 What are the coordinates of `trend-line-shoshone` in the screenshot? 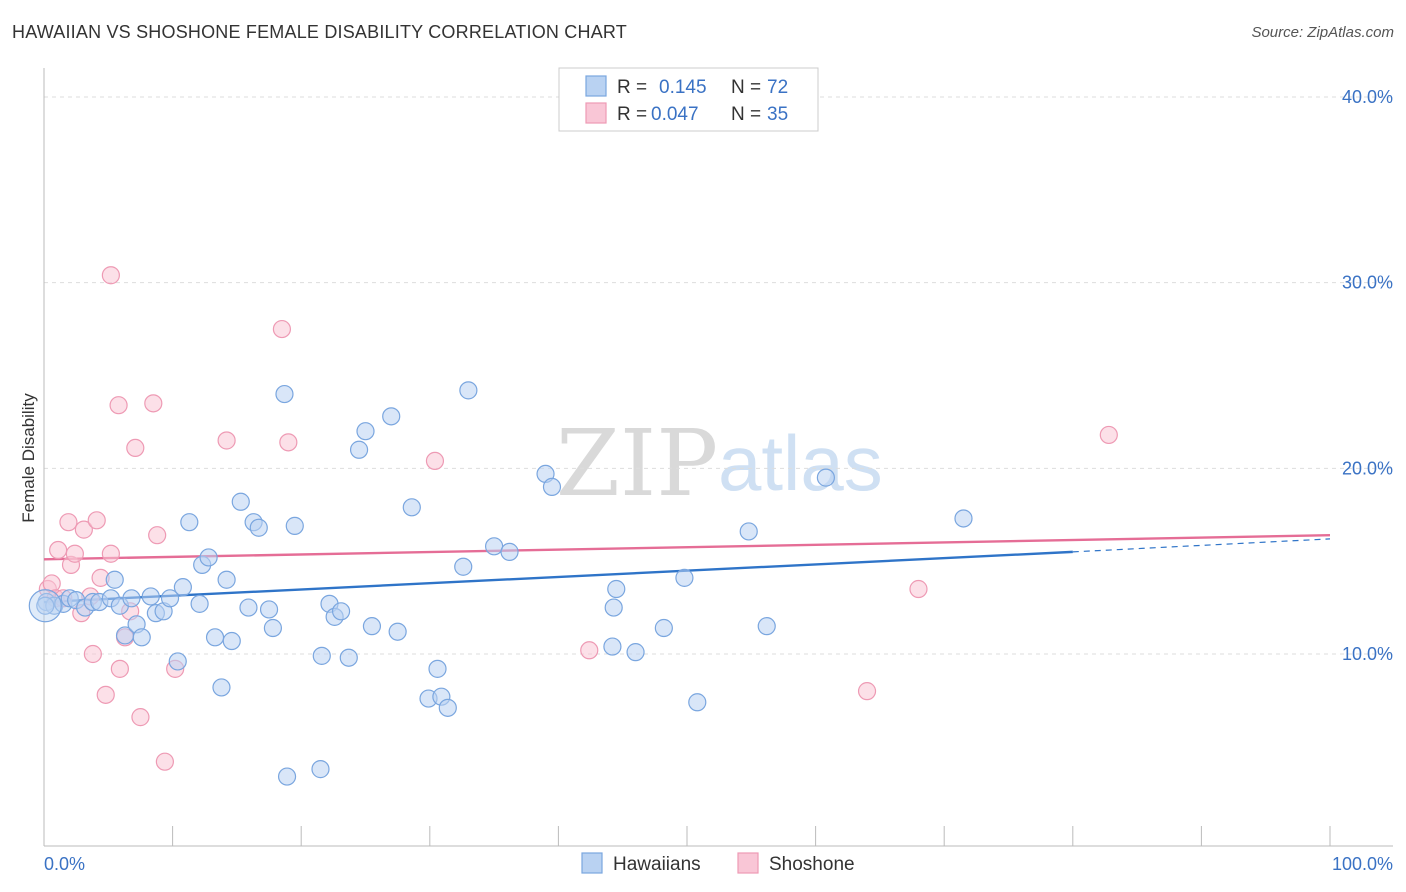 It's located at (687, 547).